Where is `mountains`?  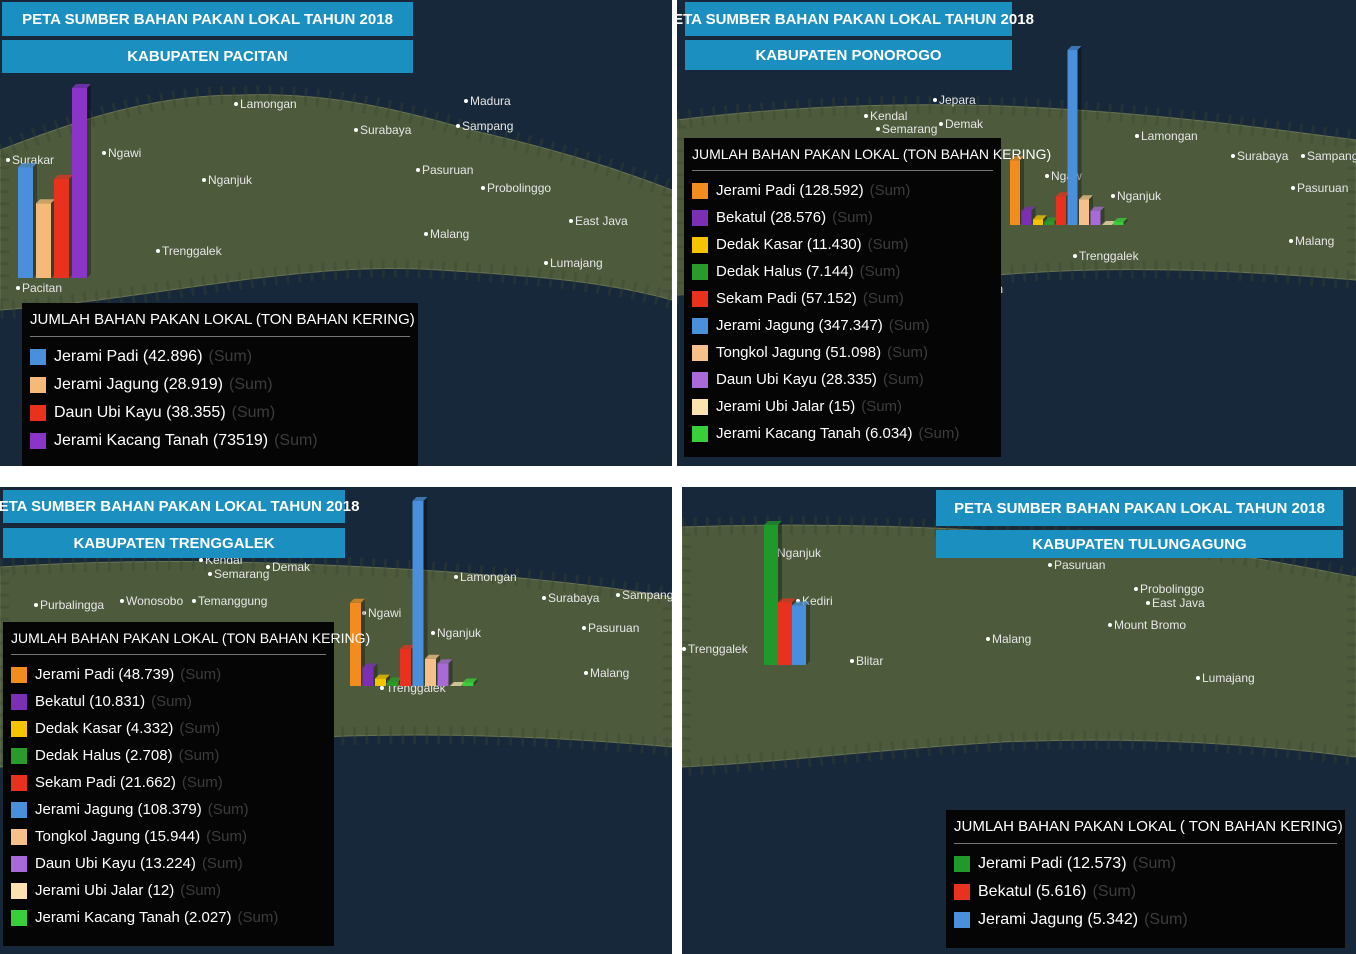
mountains is located at coordinates (336, 664).